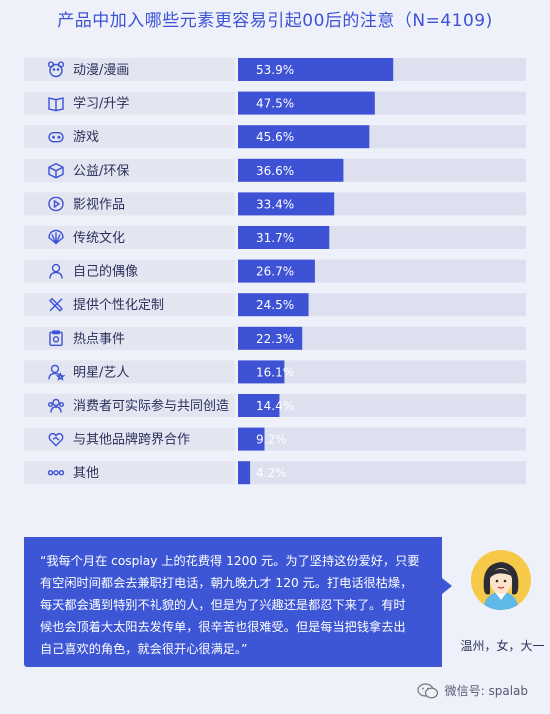 This screenshot has height=714, width=550. Describe the element at coordinates (105, 272) in the screenshot. I see `category-label: 自己的偶像` at that location.